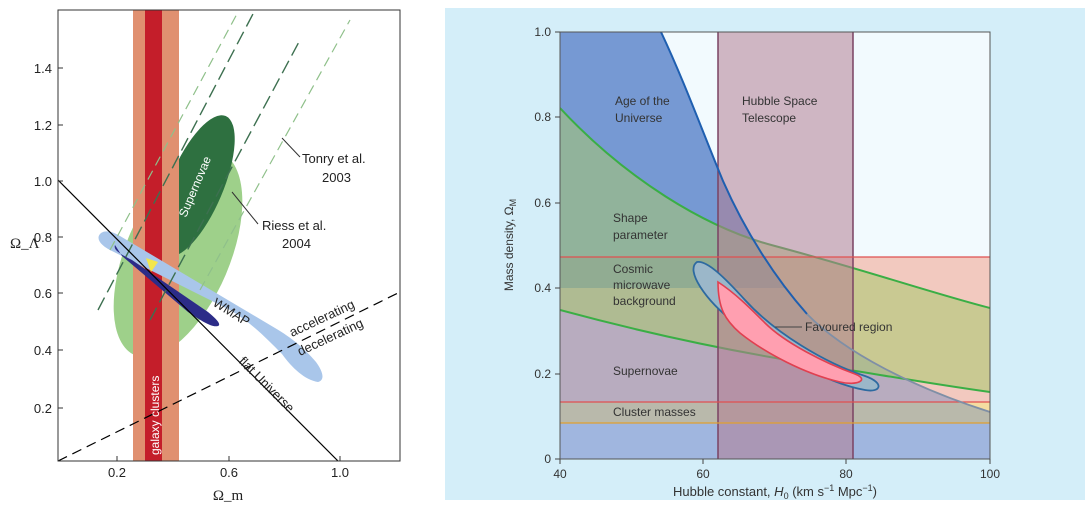  I want to click on right-y-axis-label: Mass density, ΩM, so click(510, 245).